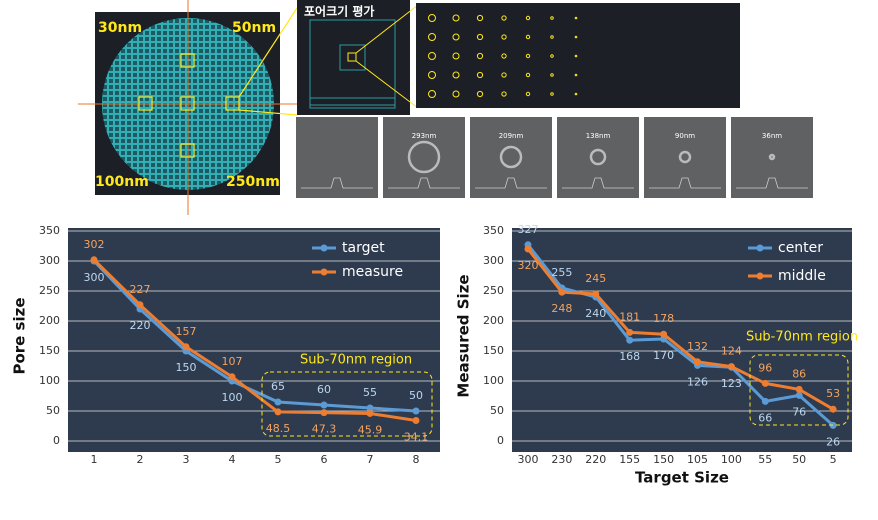 This screenshot has width=878, height=520. Describe the element at coordinates (772, 136) in the screenshot. I see `sem-label: 36nm` at that location.